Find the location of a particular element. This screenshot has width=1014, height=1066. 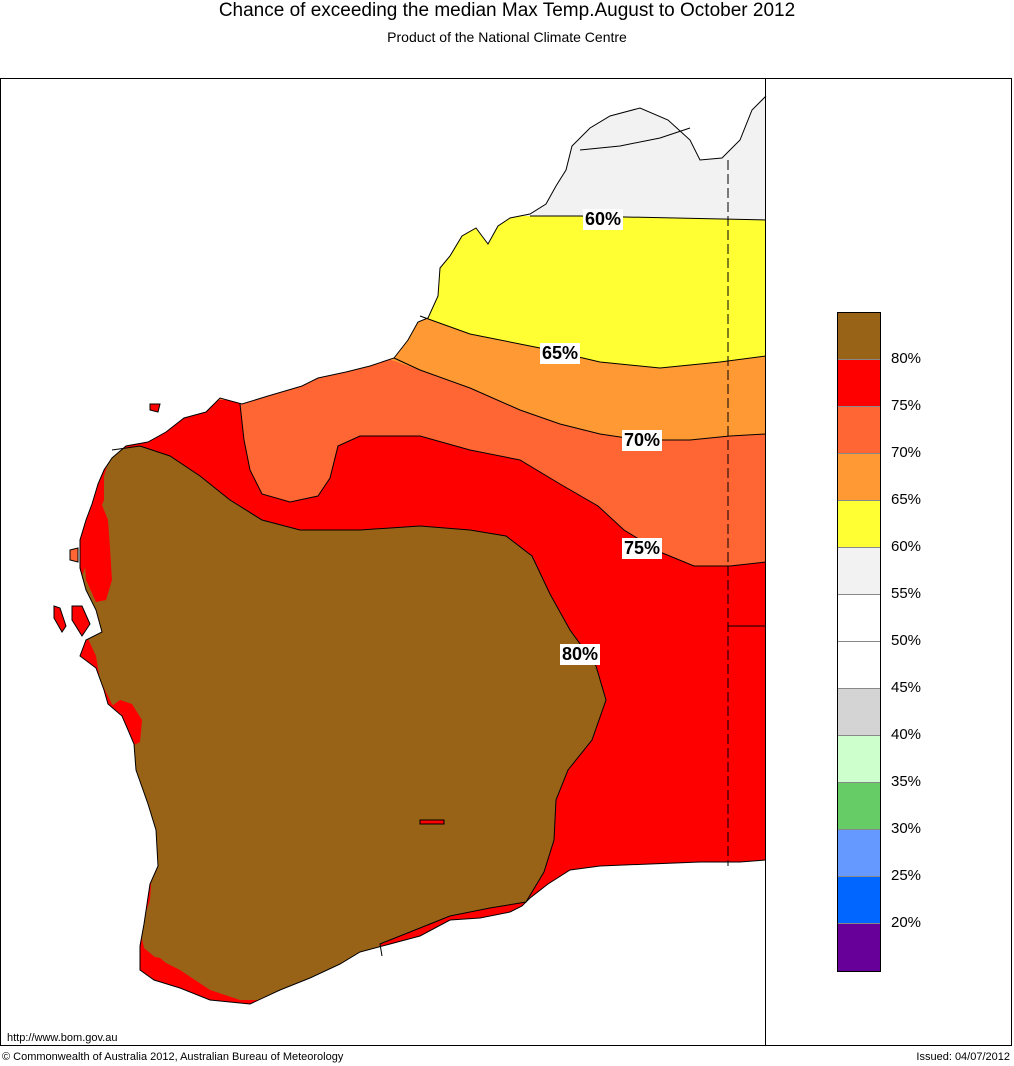

map-subtitle: Product of the National Climate Centre is located at coordinates (507, 37).